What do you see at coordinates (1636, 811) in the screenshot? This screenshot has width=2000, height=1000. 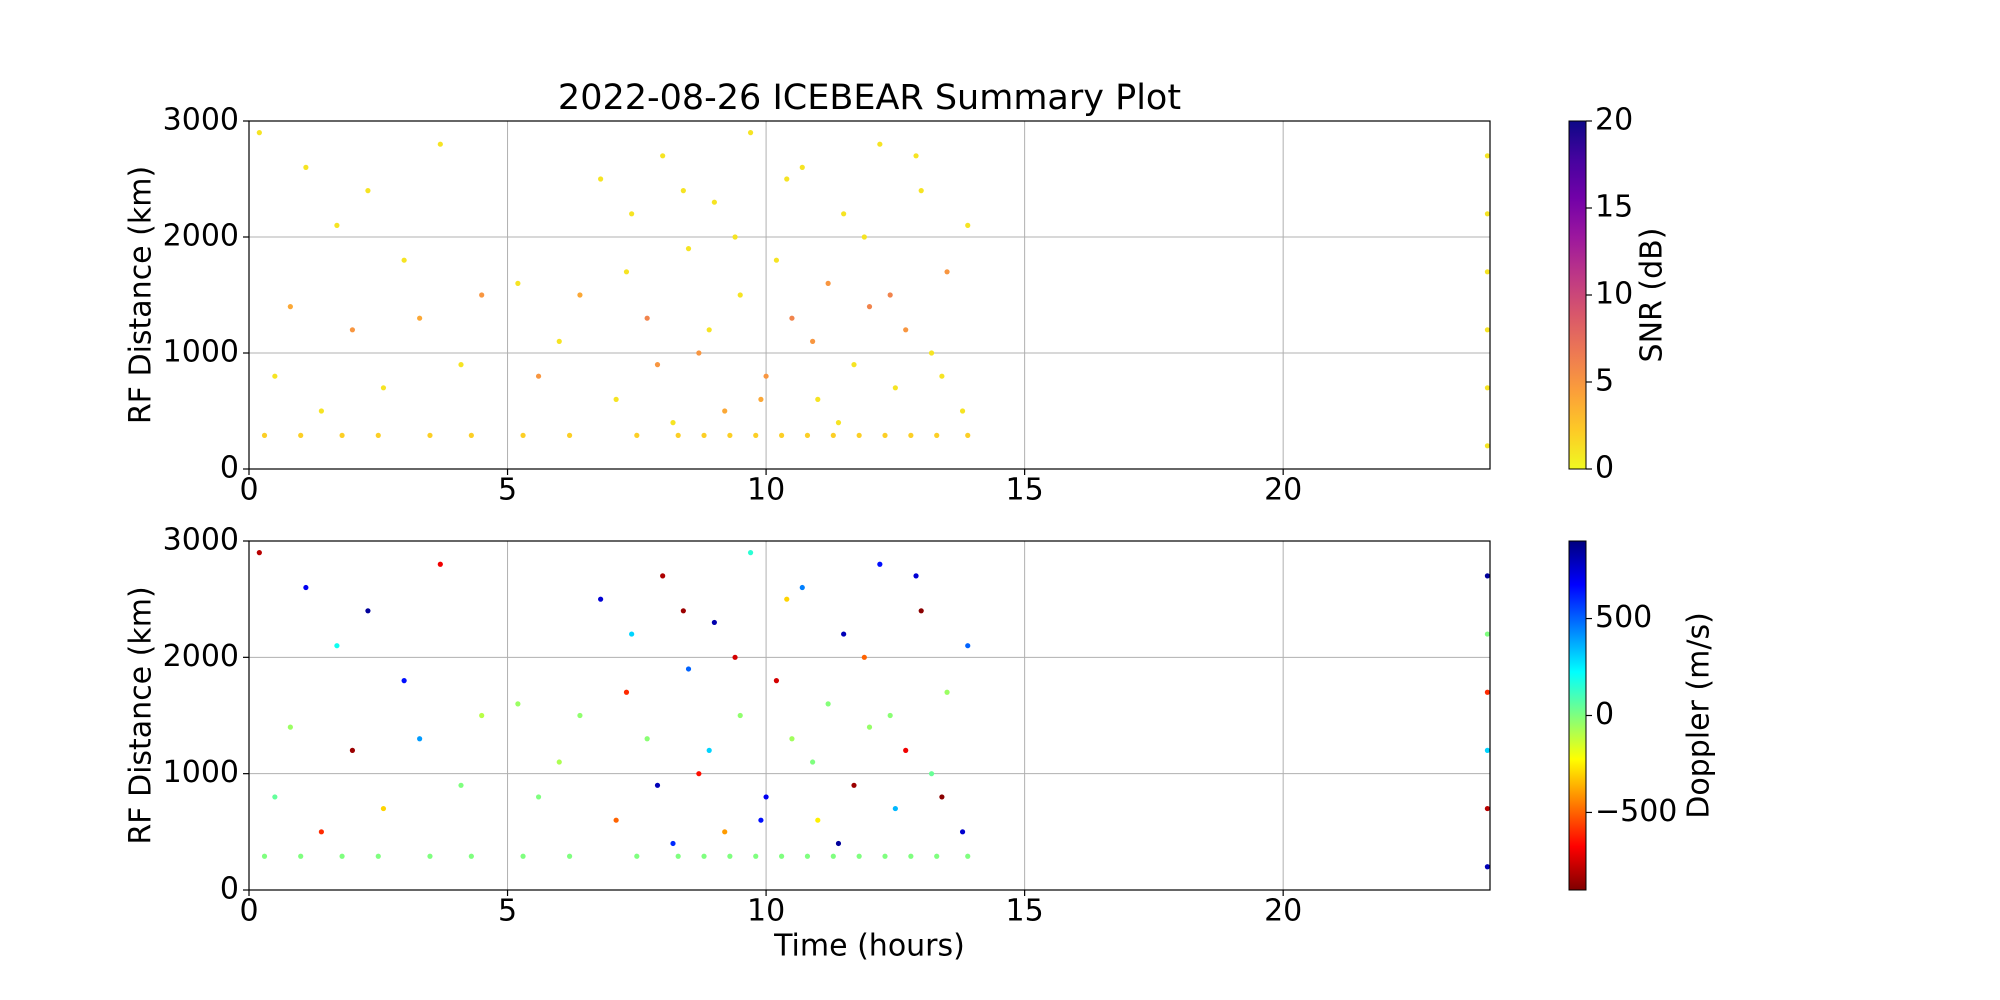 I see `colorbar-tick-label: −500` at bounding box center [1636, 811].